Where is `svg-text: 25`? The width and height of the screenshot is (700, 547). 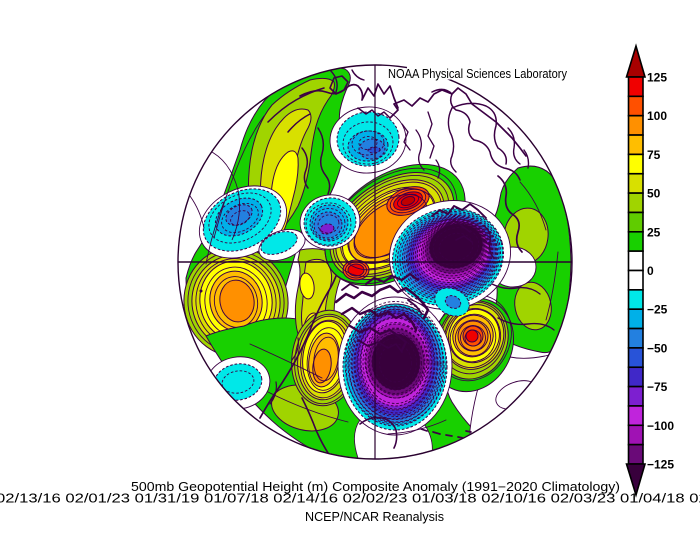 svg-text: 25 is located at coordinates (654, 232).